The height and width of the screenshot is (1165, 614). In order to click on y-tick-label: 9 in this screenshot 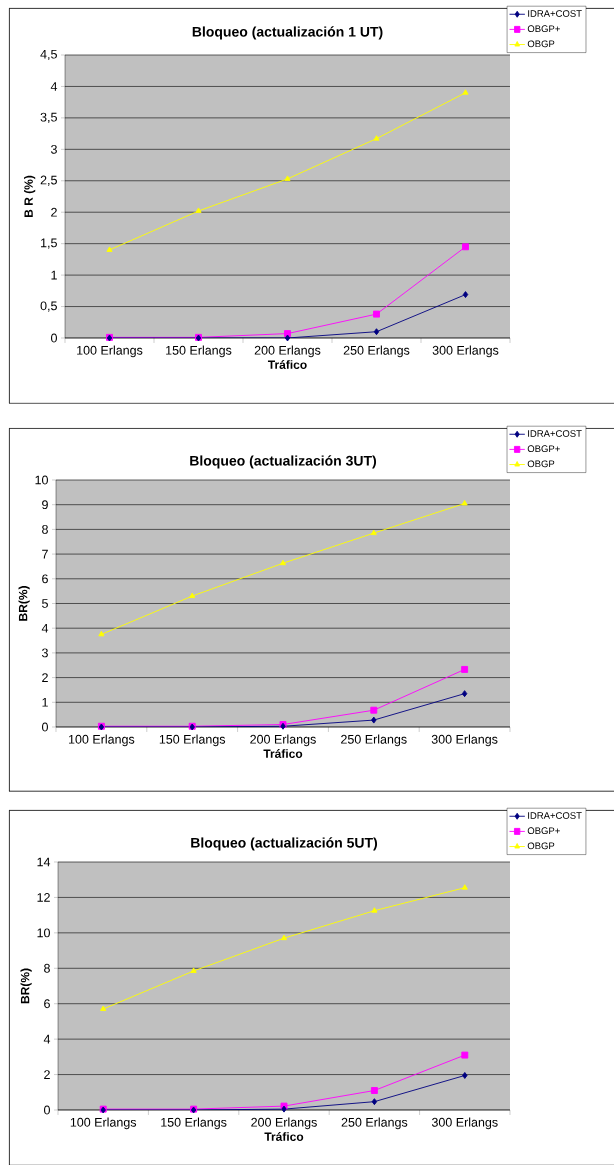, I will do `click(45, 505)`.